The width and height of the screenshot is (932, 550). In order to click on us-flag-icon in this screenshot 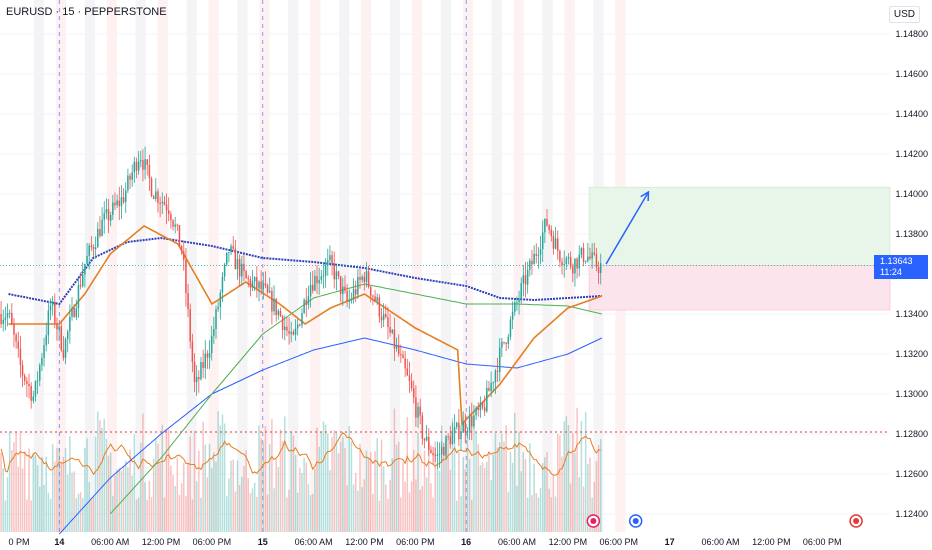, I will do `click(635, 521)`.